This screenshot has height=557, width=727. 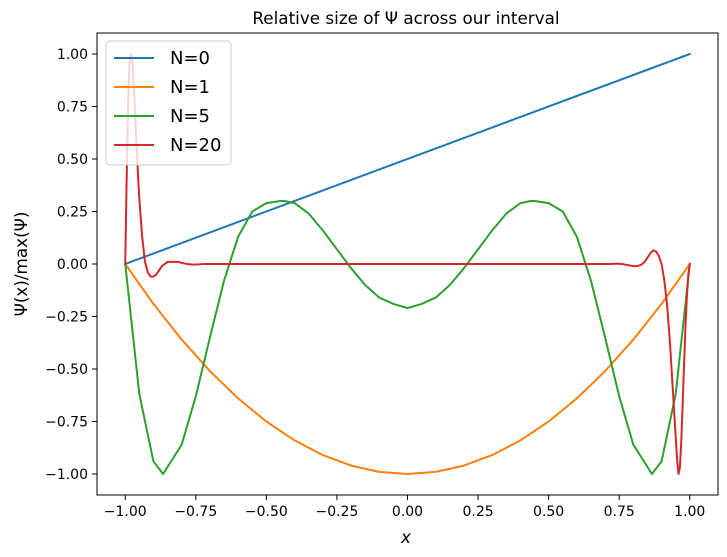 I want to click on x-axis-label: x, so click(x=406, y=537).